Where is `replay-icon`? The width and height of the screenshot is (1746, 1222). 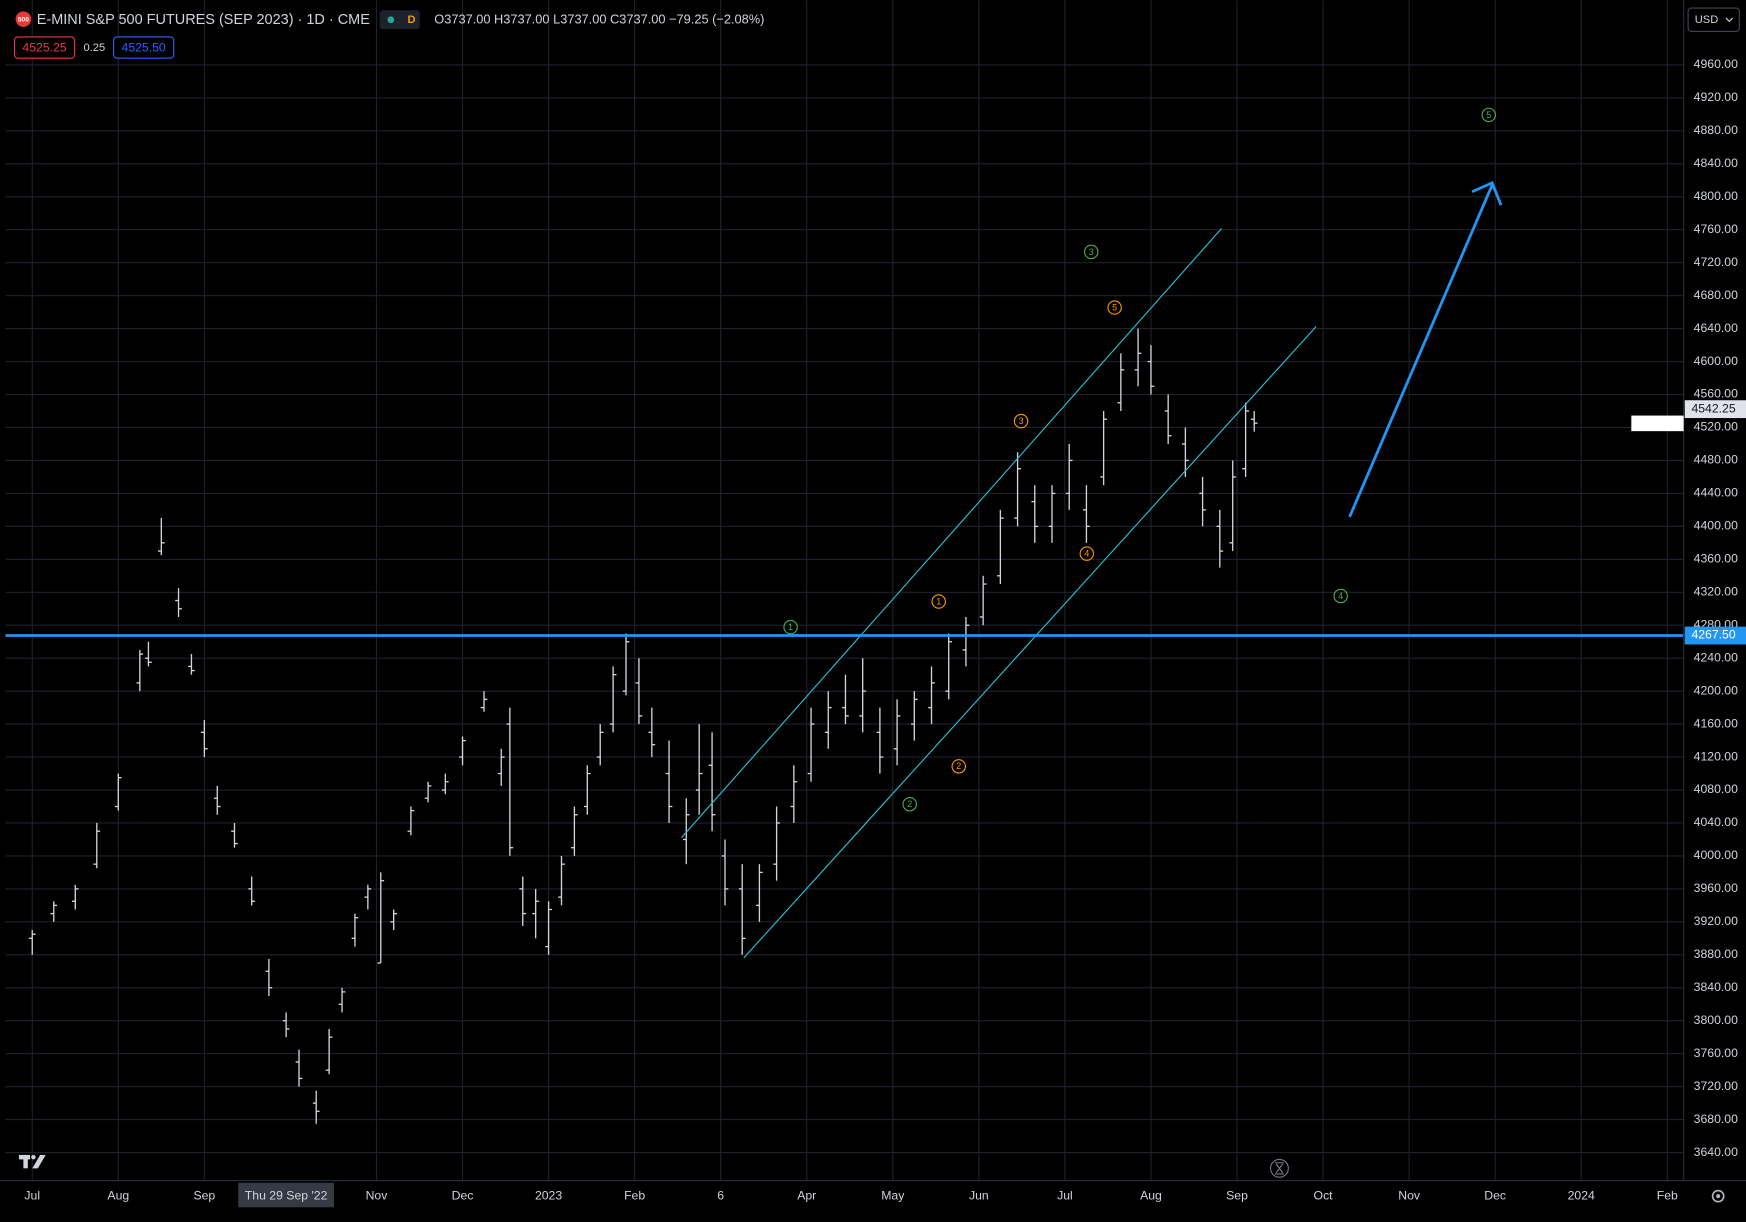 replay-icon is located at coordinates (1279, 1168).